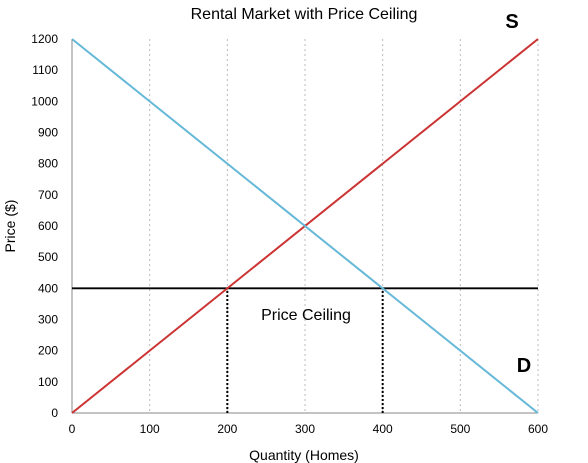  I want to click on y-tick-800: 800, so click(48, 164).